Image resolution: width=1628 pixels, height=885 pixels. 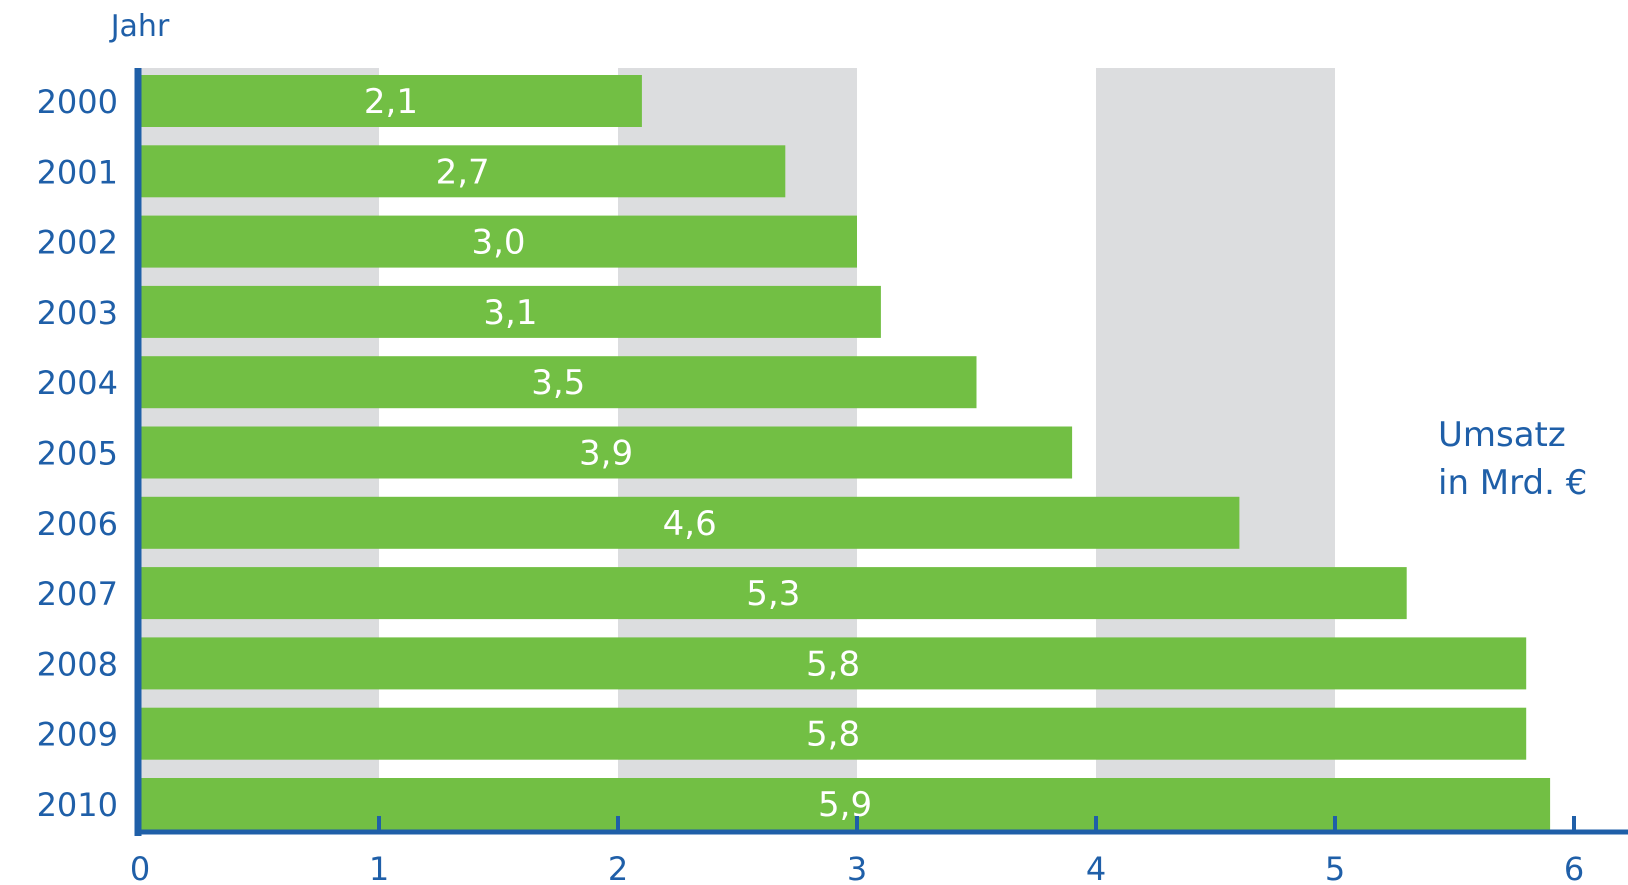 What do you see at coordinates (379, 867) in the screenshot?
I see `x-tick-label: 1` at bounding box center [379, 867].